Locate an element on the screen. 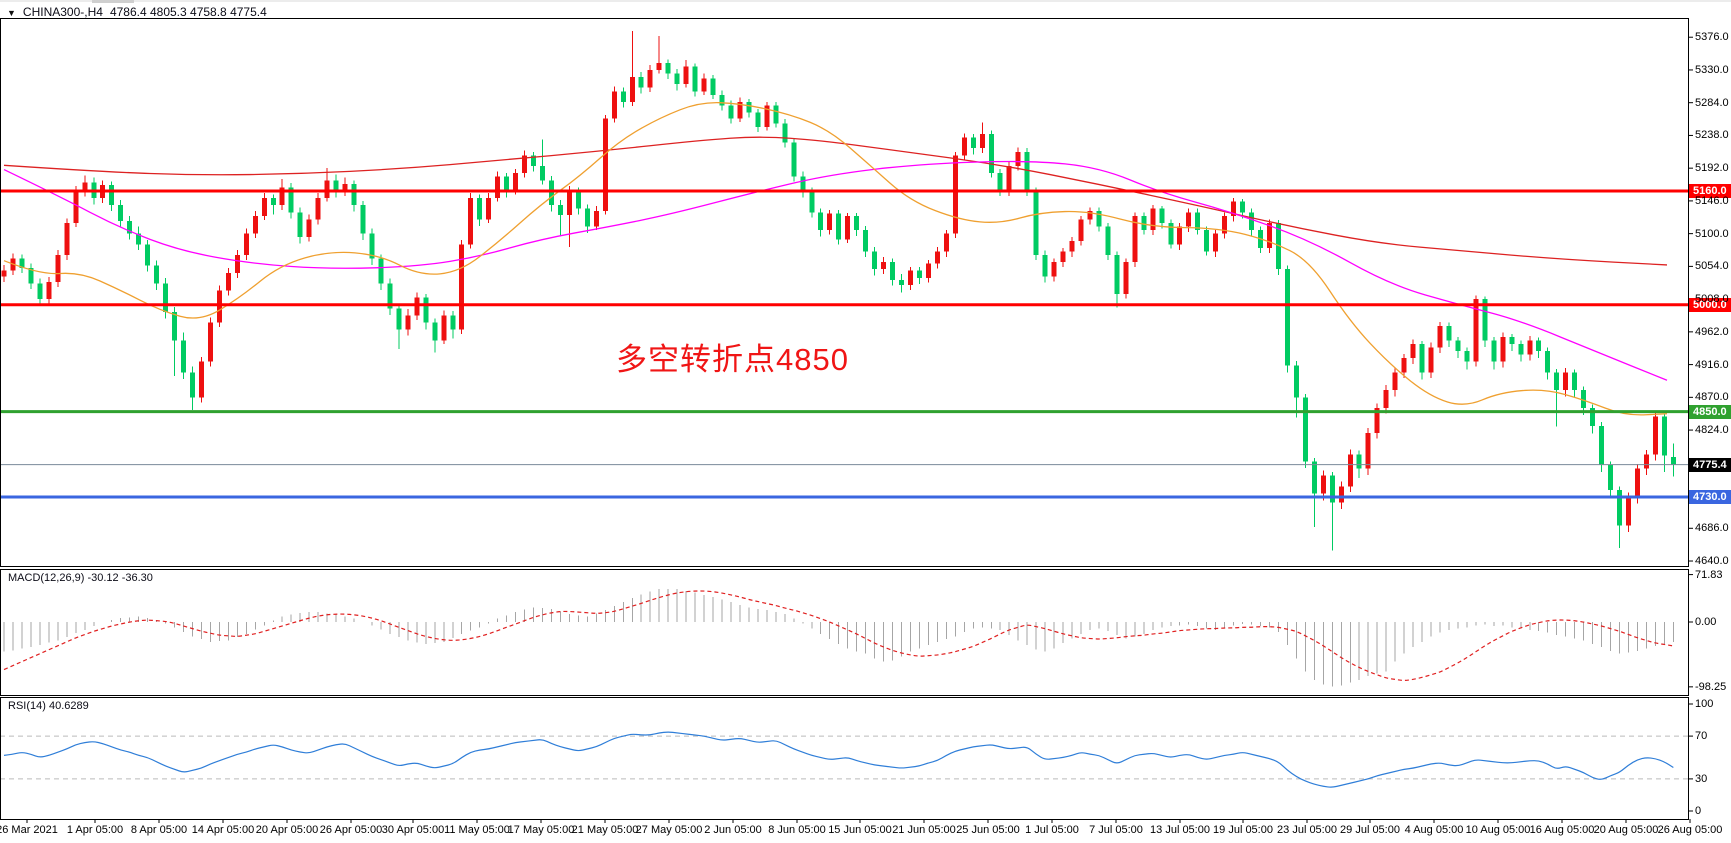 This screenshot has height=843, width=1731. x-axis-label: 19 Jul 05:00 is located at coordinates (1243, 830).